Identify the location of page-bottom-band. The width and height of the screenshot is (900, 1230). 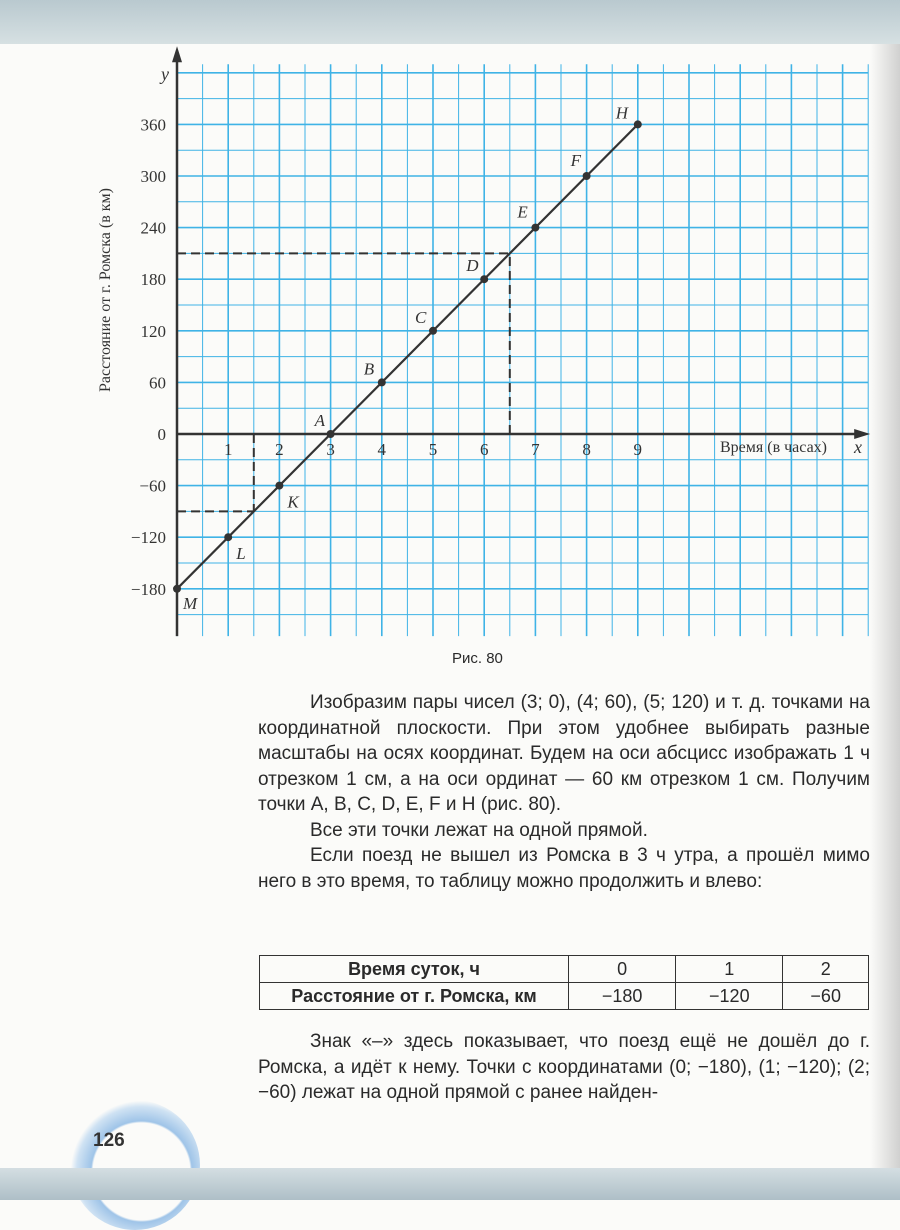
(450, 1184).